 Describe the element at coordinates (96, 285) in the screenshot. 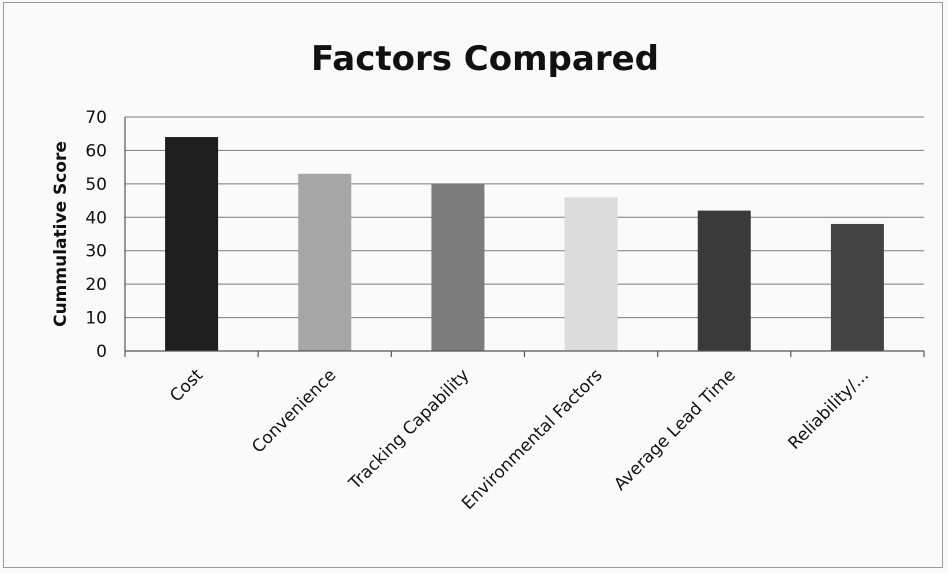

I see `y-tick-label: 20` at that location.